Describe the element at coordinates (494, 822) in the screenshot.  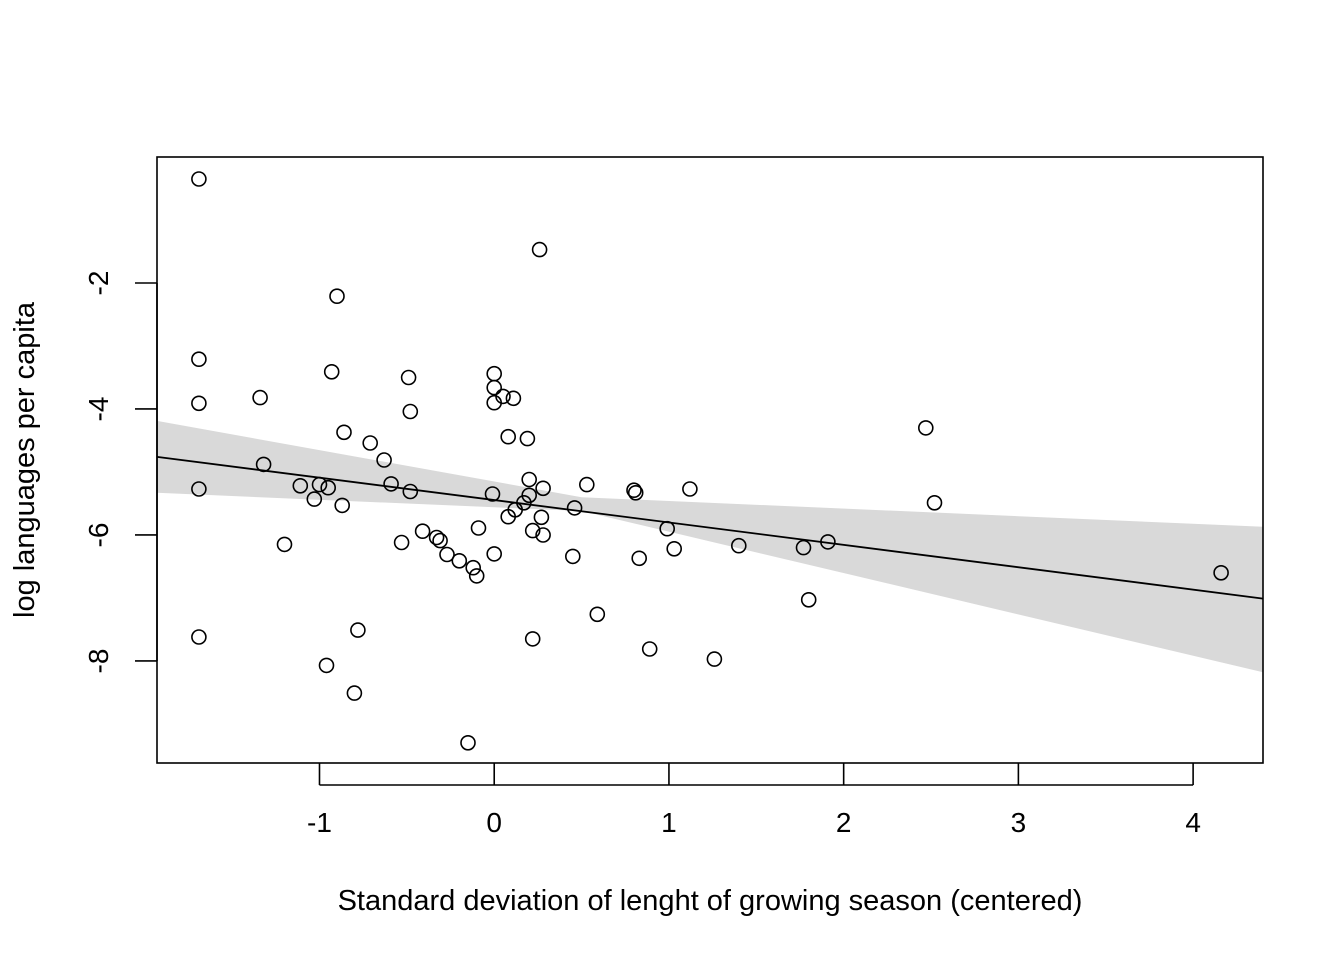
I see `x-tick-label: 0` at that location.